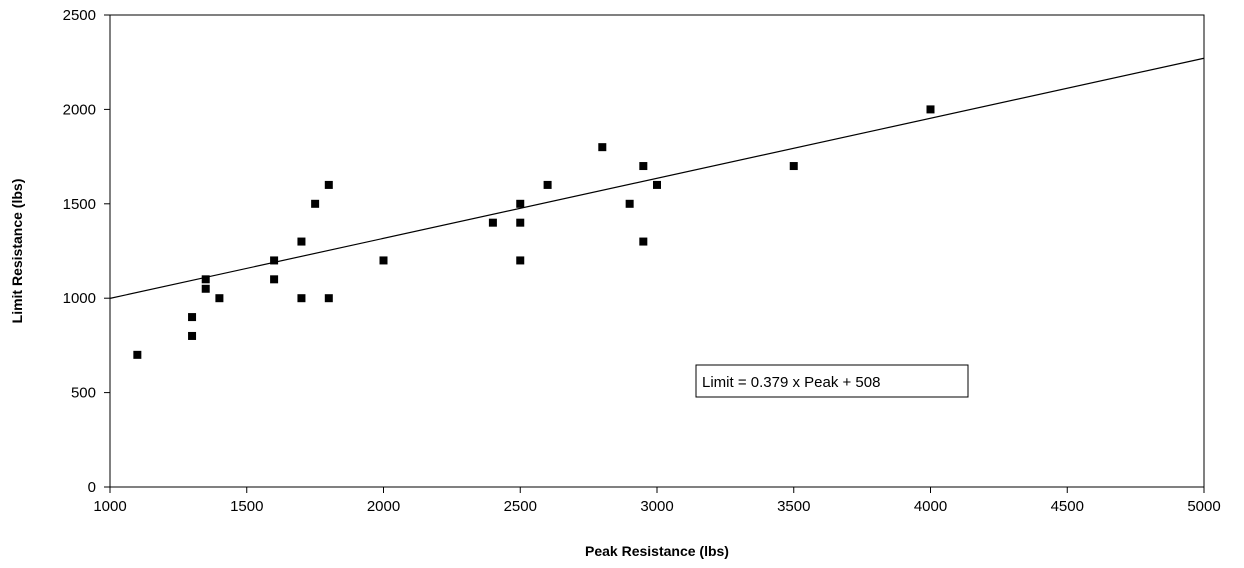  I want to click on y-tick-label: 1500, so click(79, 204).